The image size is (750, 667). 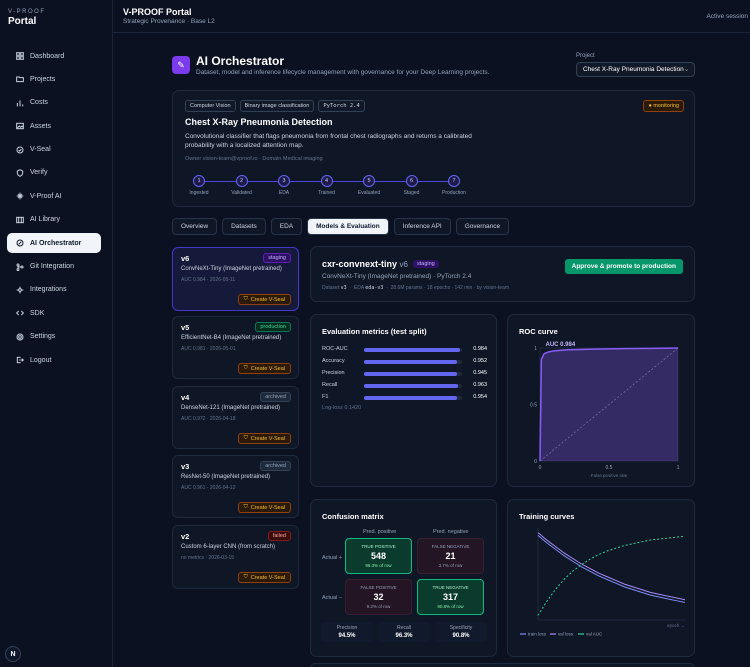 I want to click on step-label: Ingested, so click(x=199, y=193).